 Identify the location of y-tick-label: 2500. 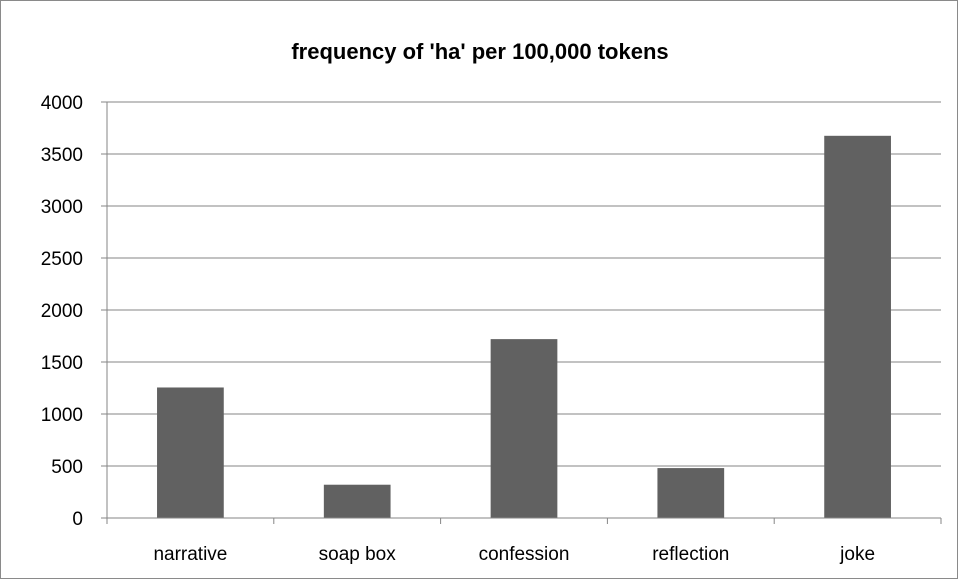
(62, 259).